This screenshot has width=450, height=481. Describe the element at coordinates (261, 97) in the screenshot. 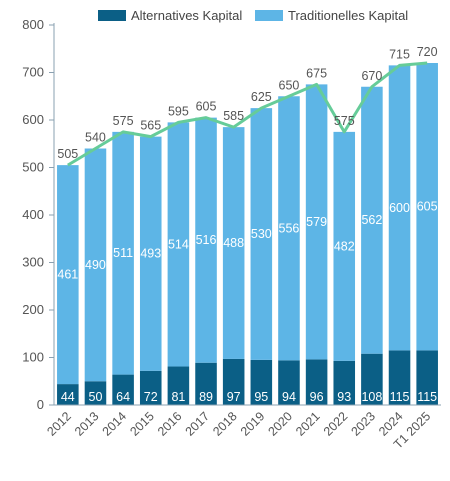

I see `label-total: 625` at that location.